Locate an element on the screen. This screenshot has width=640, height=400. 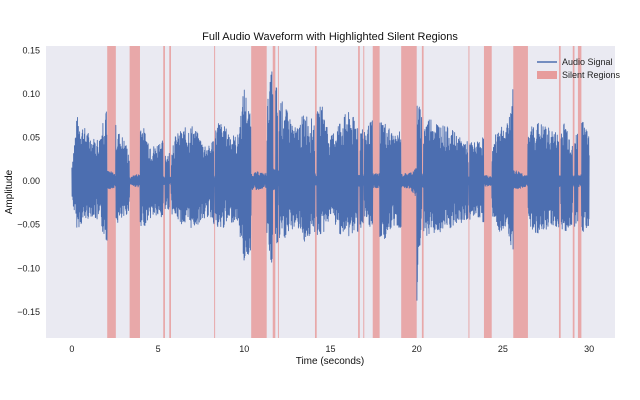
legend-audio-signal-label: Audio Signal is located at coordinates (587, 62).